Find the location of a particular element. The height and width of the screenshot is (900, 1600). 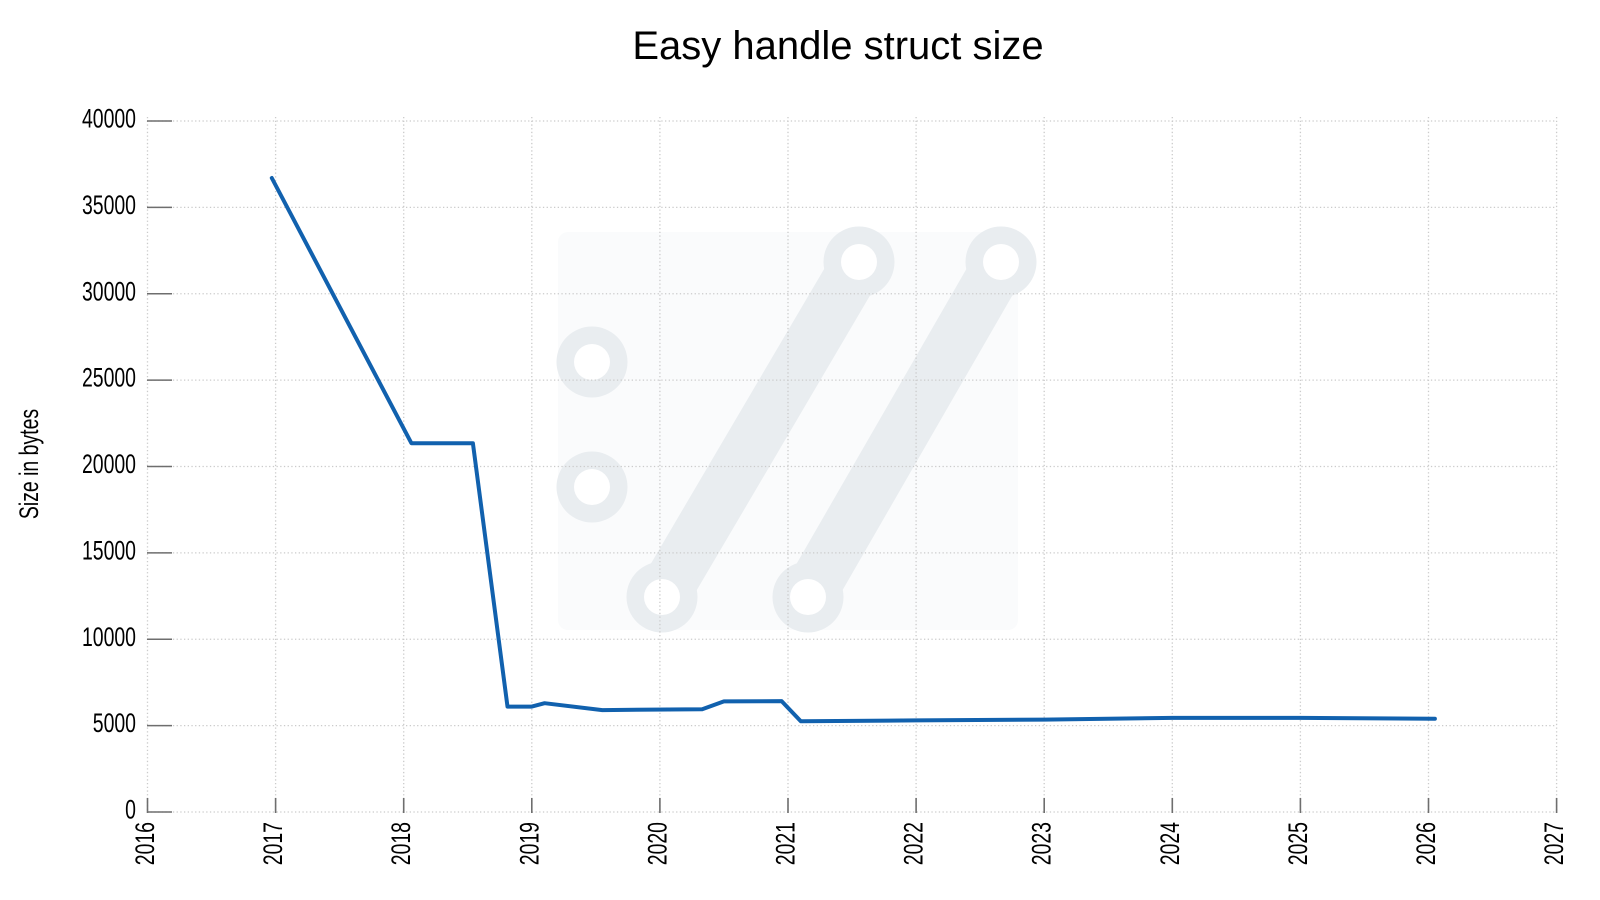

x-tick-label: 2017 is located at coordinates (273, 843).